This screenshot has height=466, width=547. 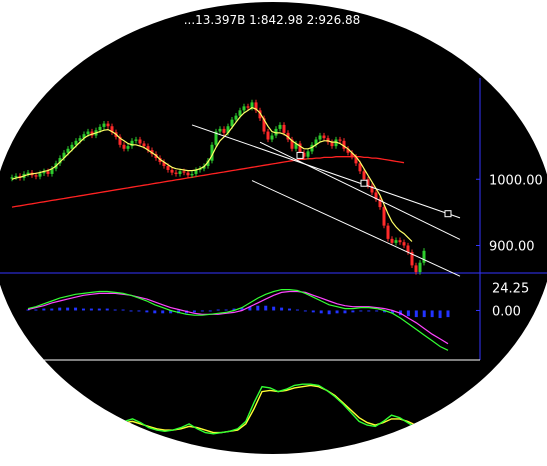 What do you see at coordinates (238, 317) in the screenshot?
I see `macd-dea-line` at bounding box center [238, 317].